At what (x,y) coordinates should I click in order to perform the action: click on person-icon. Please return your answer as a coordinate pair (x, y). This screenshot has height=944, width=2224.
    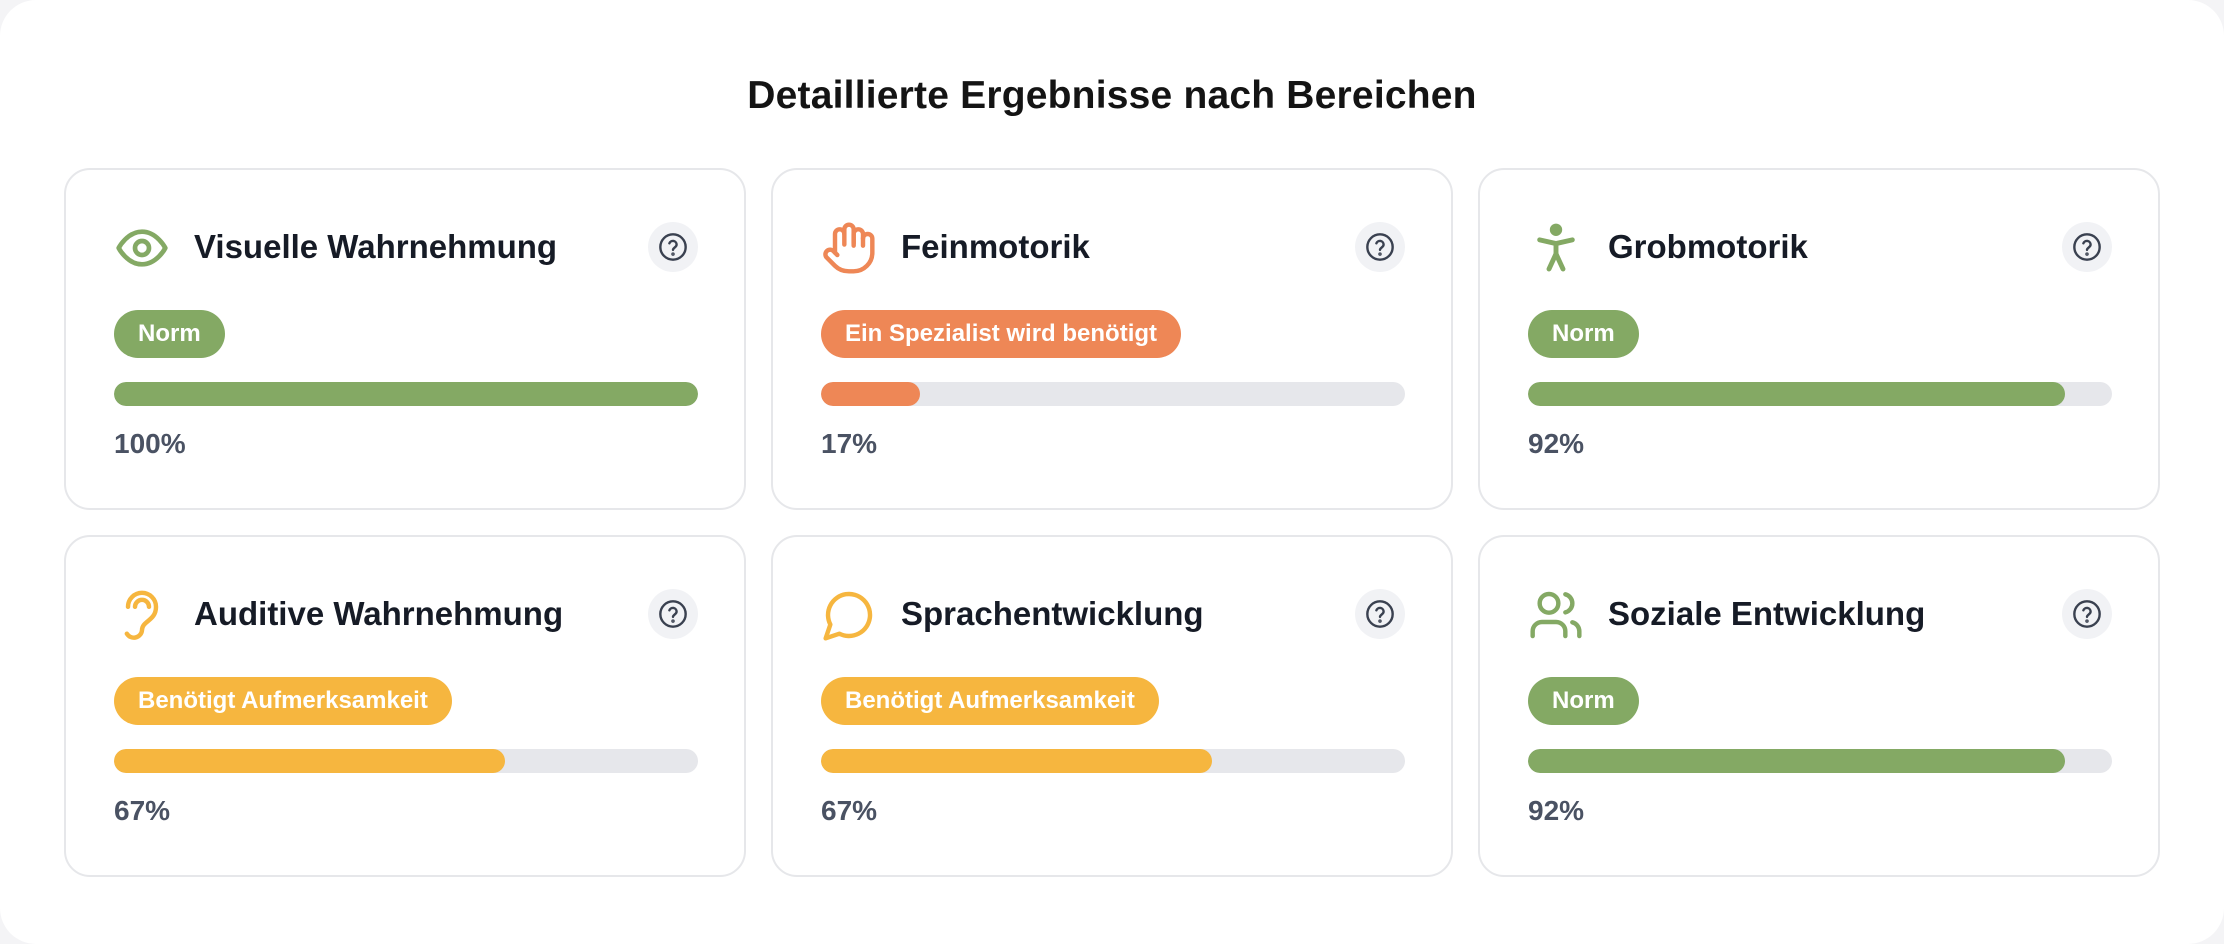
    Looking at the image, I should click on (1556, 248).